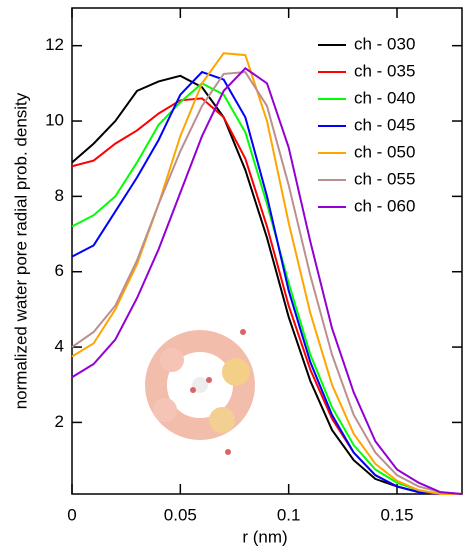  Describe the element at coordinates (384, 43) in the screenshot. I see `legend-label: ch - 030` at that location.